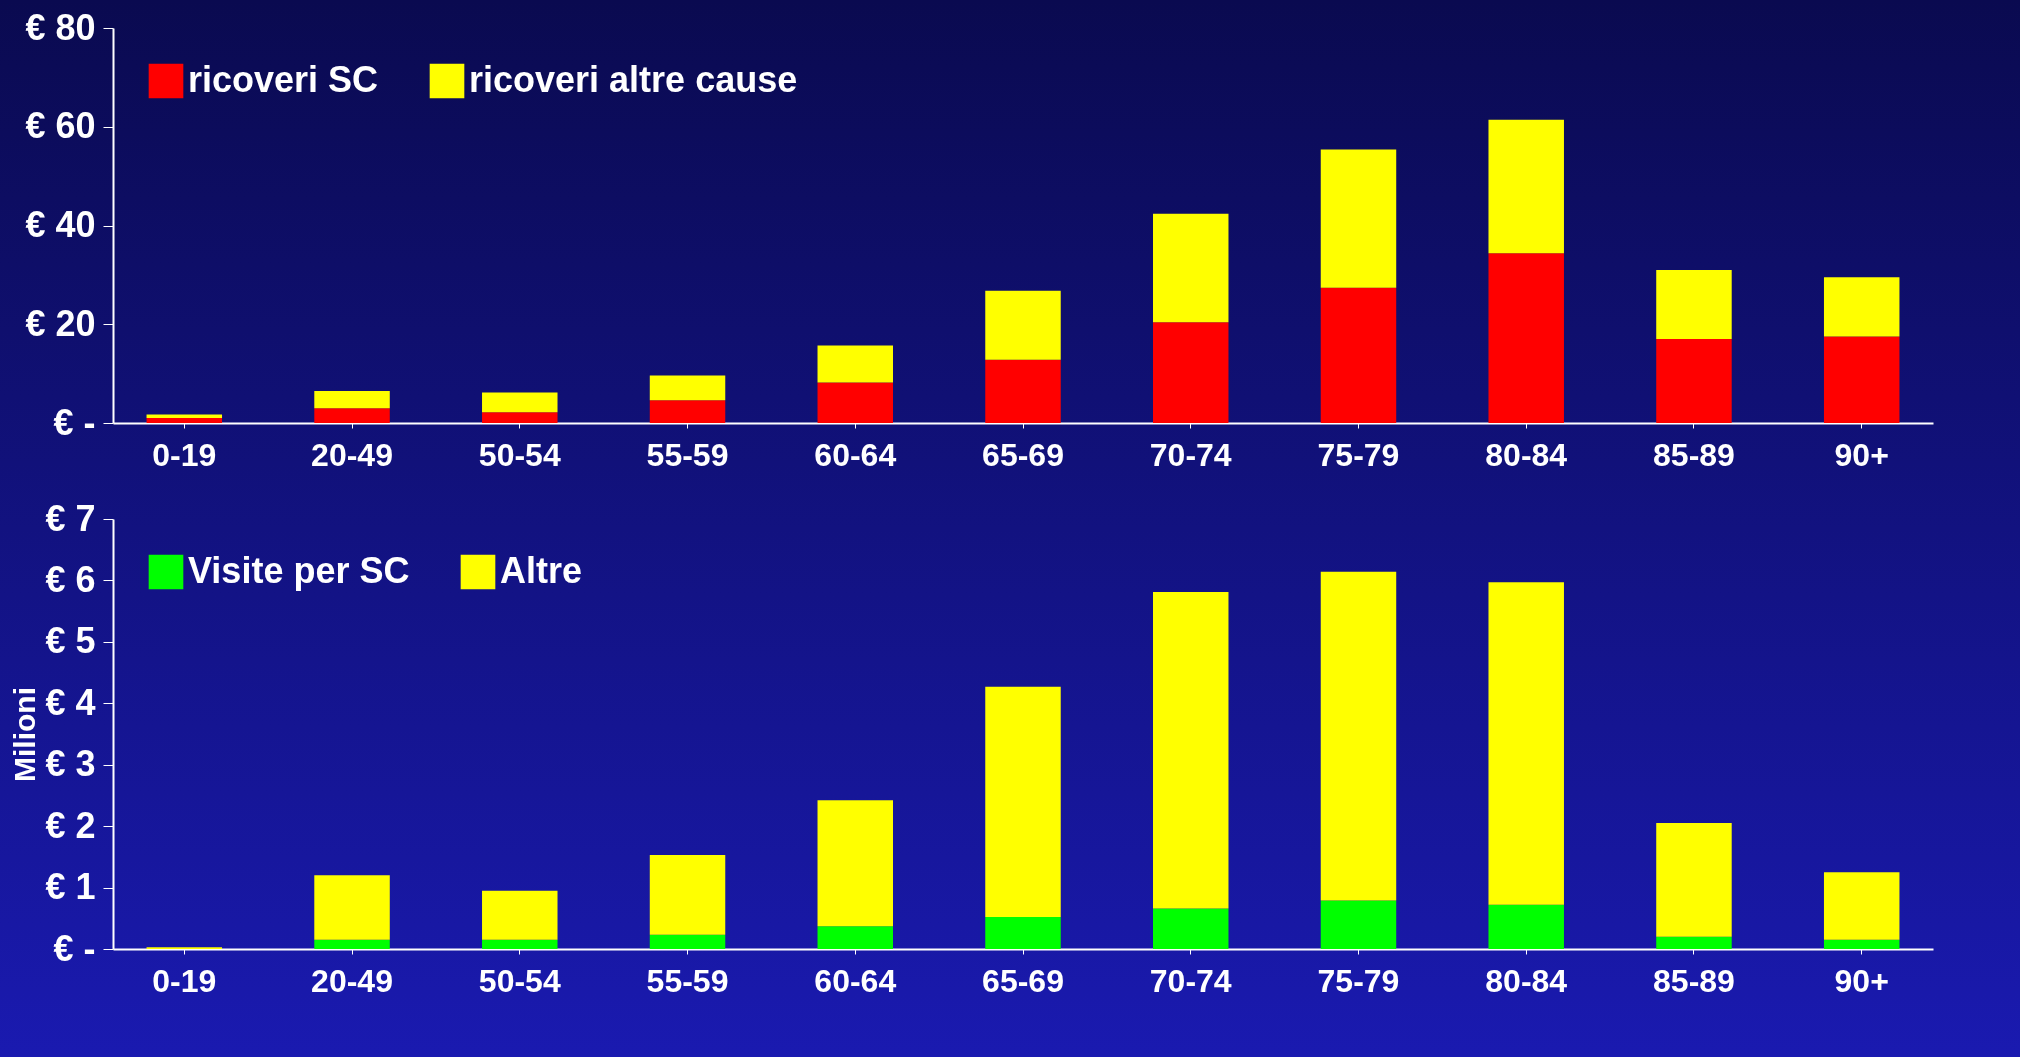  Describe the element at coordinates (70, 825) in the screenshot. I see `y-tick-label: € 2` at that location.